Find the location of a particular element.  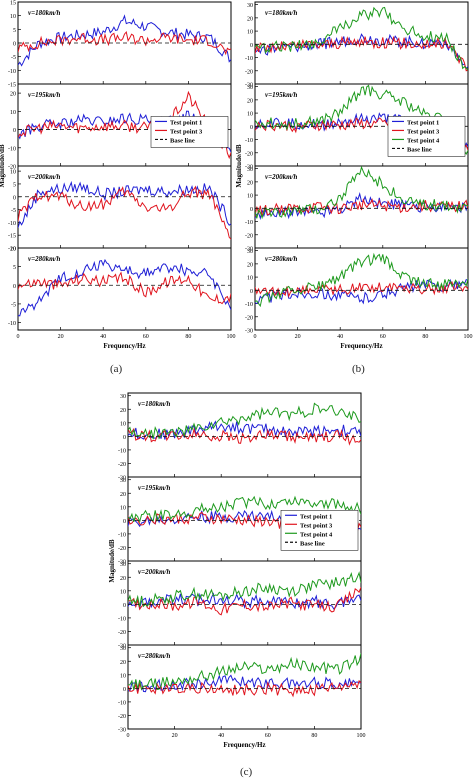

panel-c-3: 30 20 10 0 -10 -20 -30 v=200km/h is located at coordinates (240, 605).